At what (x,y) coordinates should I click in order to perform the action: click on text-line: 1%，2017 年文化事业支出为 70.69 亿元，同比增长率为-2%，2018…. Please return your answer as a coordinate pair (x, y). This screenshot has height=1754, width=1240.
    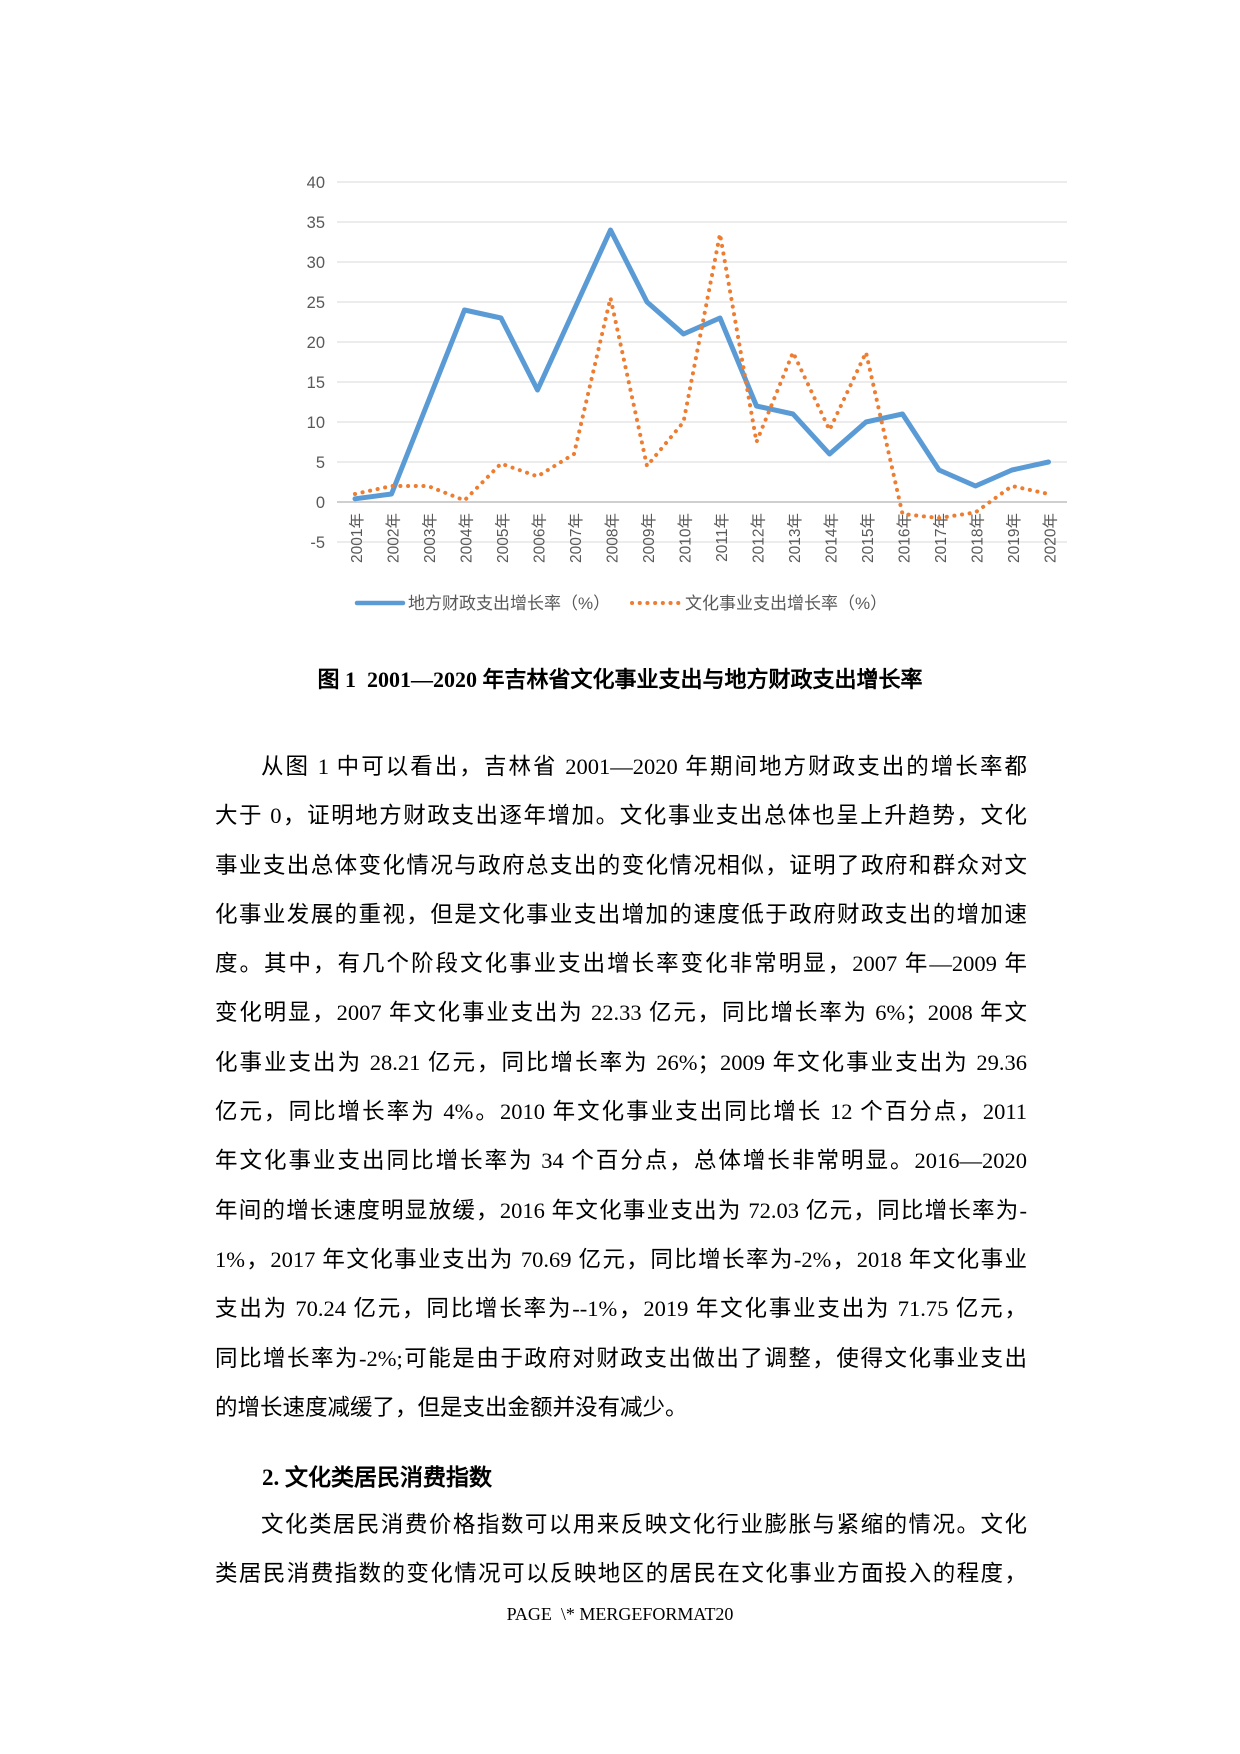
    Looking at the image, I should click on (621, 1259).